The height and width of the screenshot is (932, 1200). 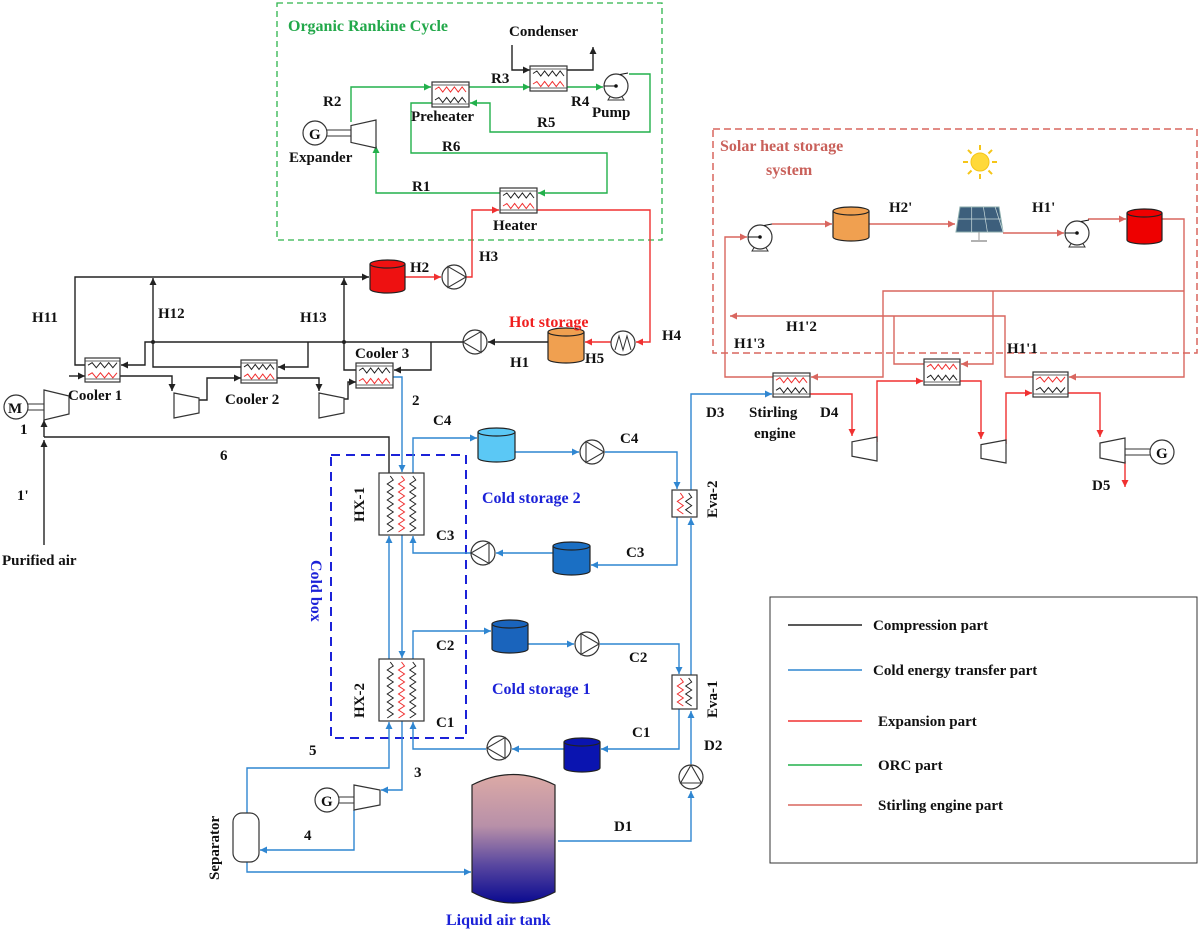 I want to click on legend, so click(x=825, y=715).